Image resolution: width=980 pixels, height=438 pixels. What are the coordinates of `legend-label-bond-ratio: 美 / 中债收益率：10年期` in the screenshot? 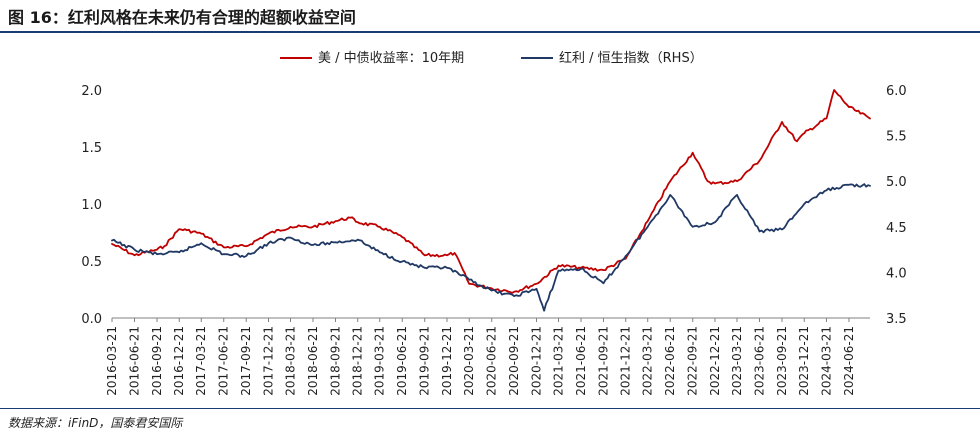 It's located at (391, 58).